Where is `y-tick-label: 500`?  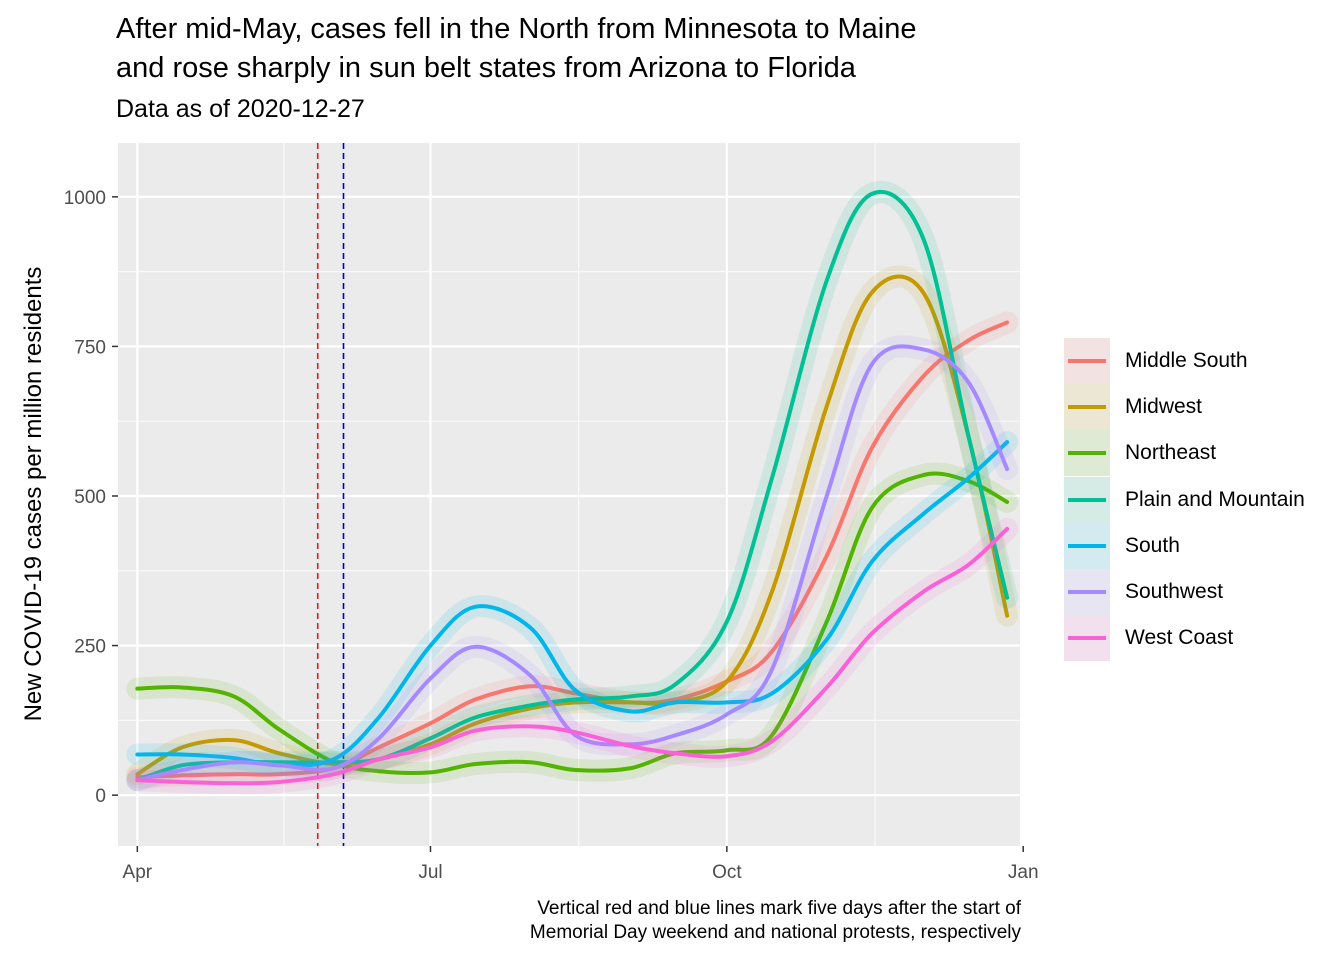
y-tick-label: 500 is located at coordinates (90, 497).